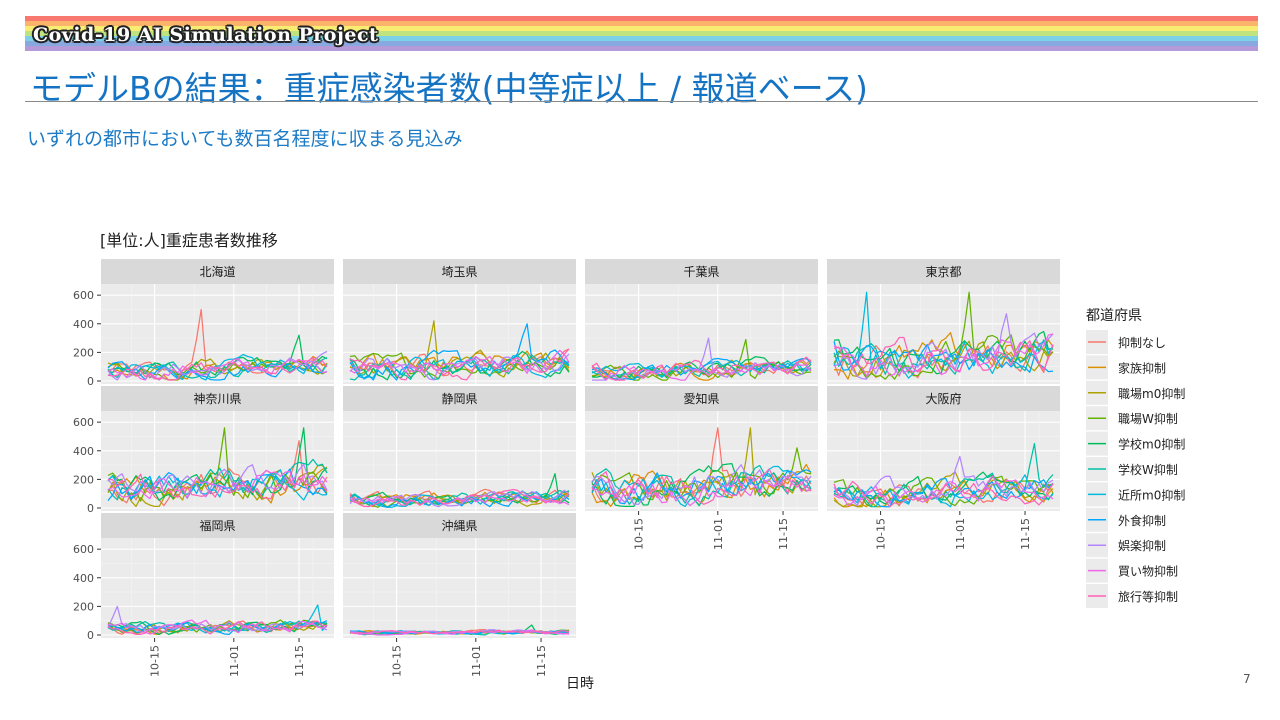  I want to click on facet-panel: 東京都, so click(943, 321).